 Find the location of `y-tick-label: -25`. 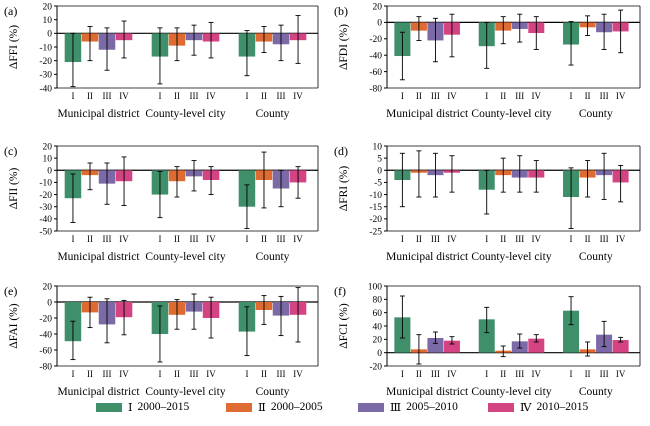

y-tick-label: -25 is located at coordinates (375, 232).